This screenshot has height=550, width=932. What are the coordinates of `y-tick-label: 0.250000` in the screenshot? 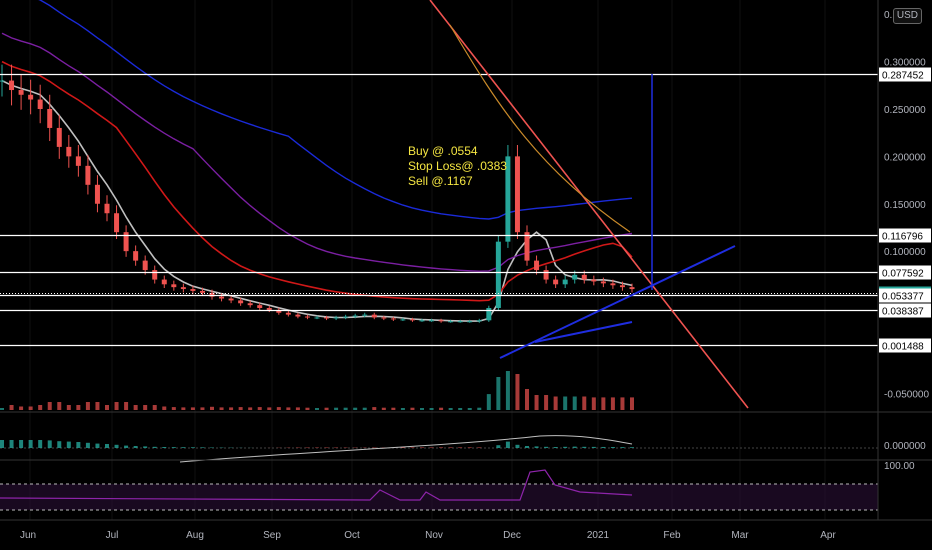 It's located at (905, 110).